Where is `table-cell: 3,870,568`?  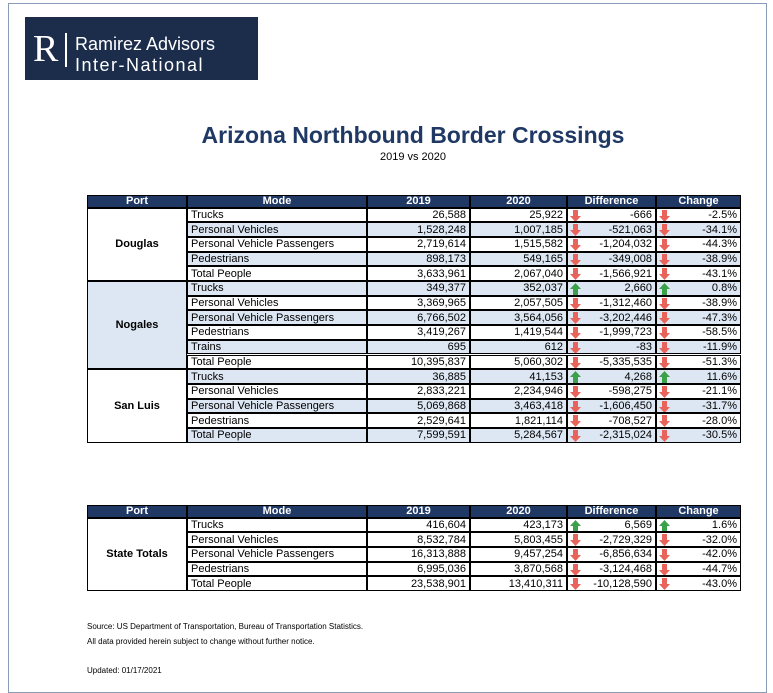
table-cell: 3,870,568 is located at coordinates (518, 569).